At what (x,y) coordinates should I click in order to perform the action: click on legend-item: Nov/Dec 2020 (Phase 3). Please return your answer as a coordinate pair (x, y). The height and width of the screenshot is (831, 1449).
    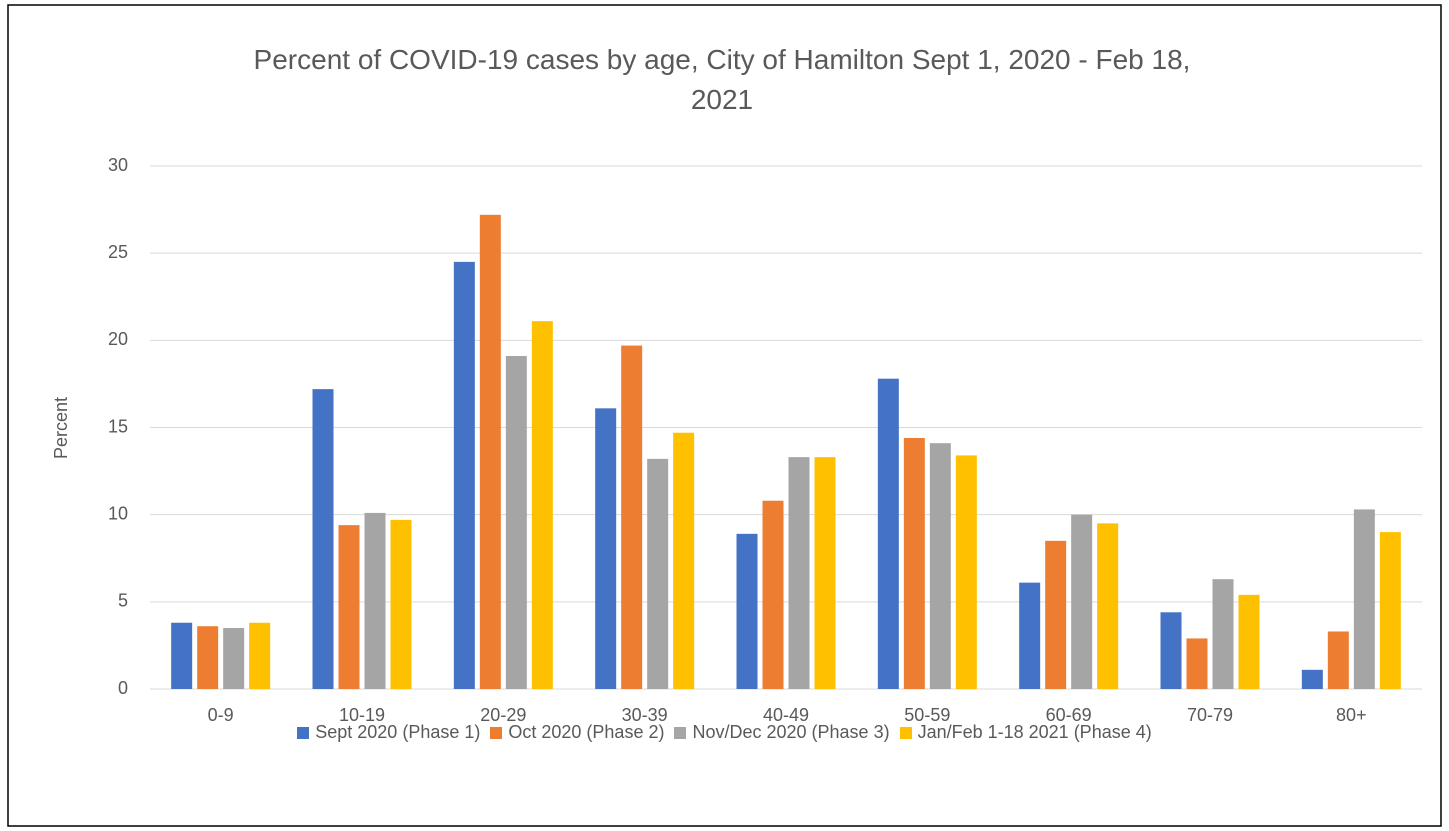
    Looking at the image, I should click on (782, 732).